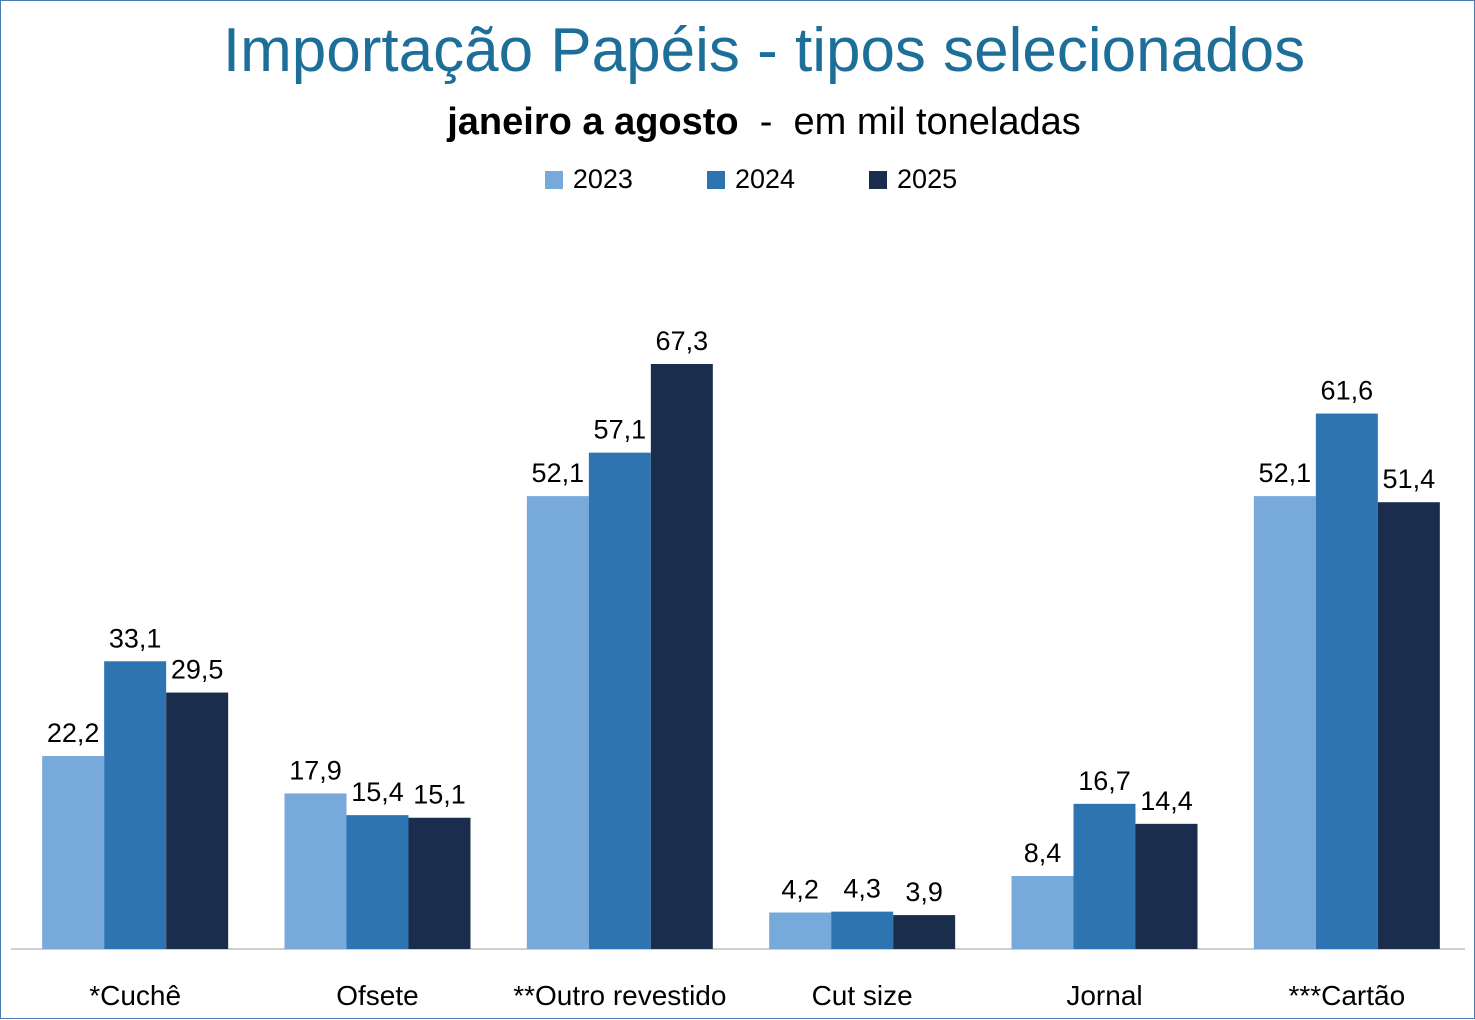 This screenshot has height=1020, width=1475. Describe the element at coordinates (620, 430) in the screenshot. I see `data-label-2024-2: 57,1` at that location.